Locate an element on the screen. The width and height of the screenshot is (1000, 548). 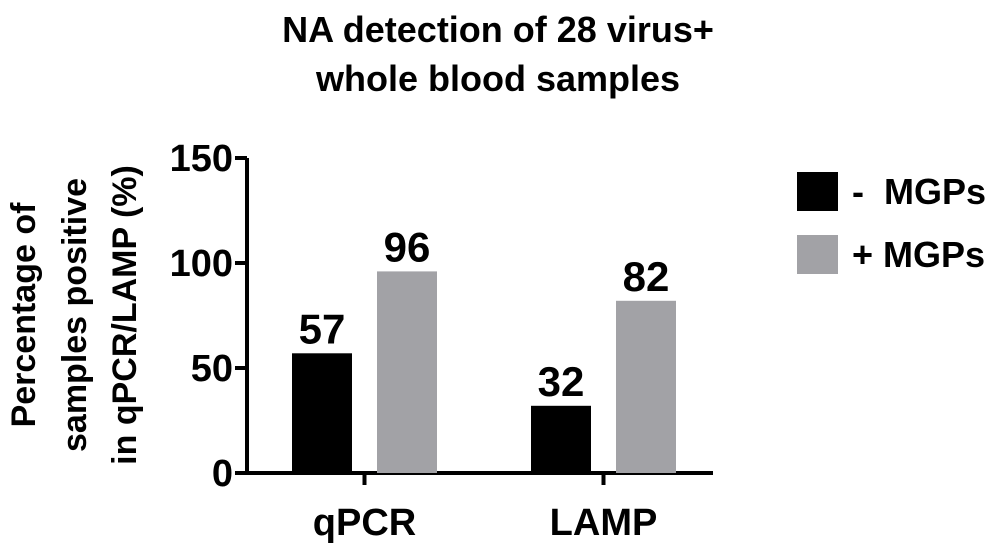
bar-value-label: 96 is located at coordinates (407, 246).